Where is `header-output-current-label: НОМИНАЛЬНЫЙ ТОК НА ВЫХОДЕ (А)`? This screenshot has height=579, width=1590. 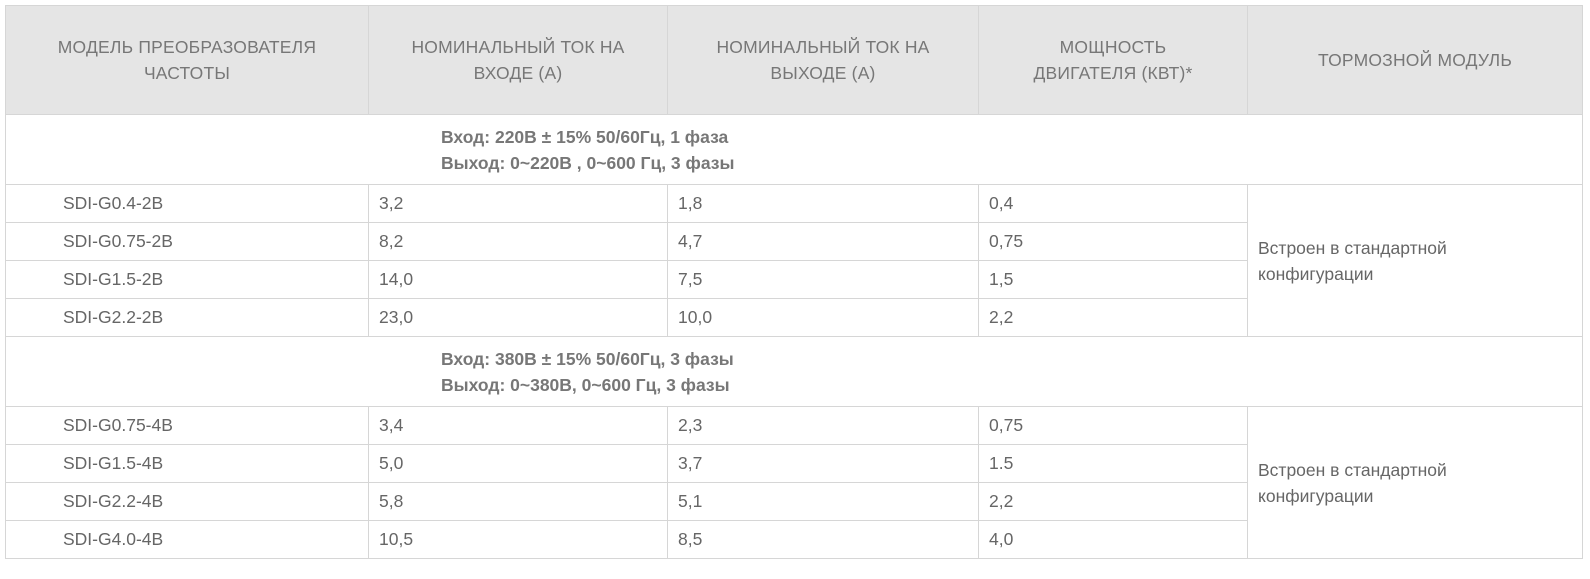 header-output-current-label: НОМИНАЛЬНЫЙ ТОК НА ВЫХОДЕ (А) is located at coordinates (823, 60).